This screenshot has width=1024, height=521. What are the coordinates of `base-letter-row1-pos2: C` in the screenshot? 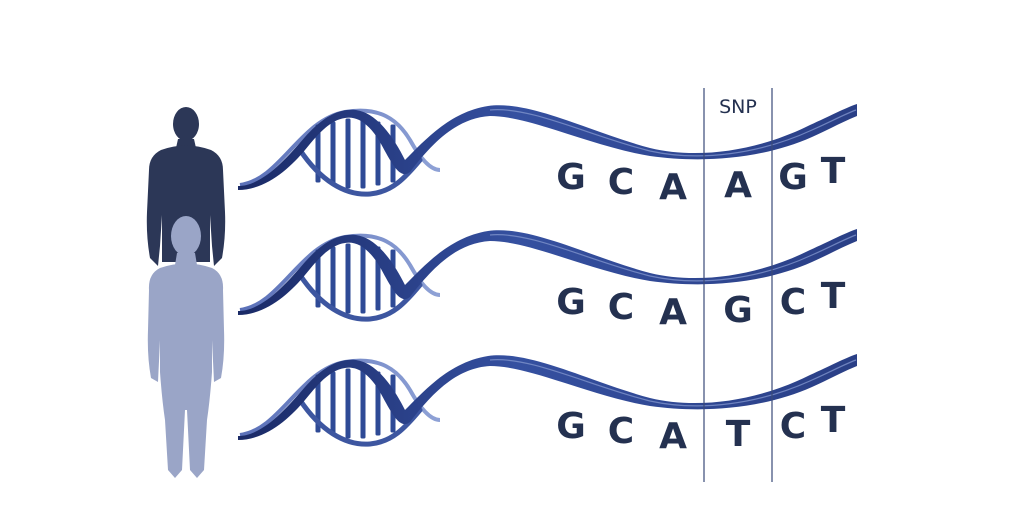 It's located at (621, 182).